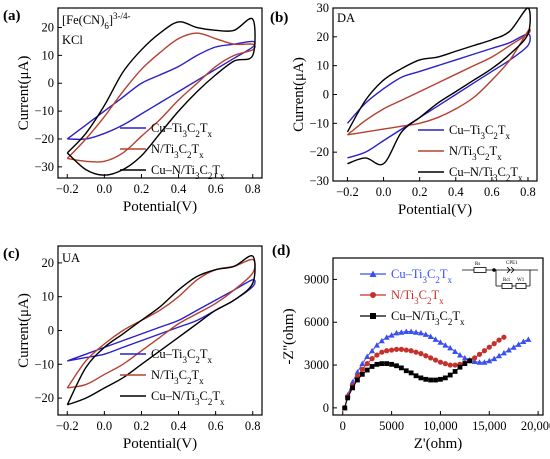  What do you see at coordinates (316, 322) in the screenshot?
I see `y-tick-label: 6000` at bounding box center [316, 322].